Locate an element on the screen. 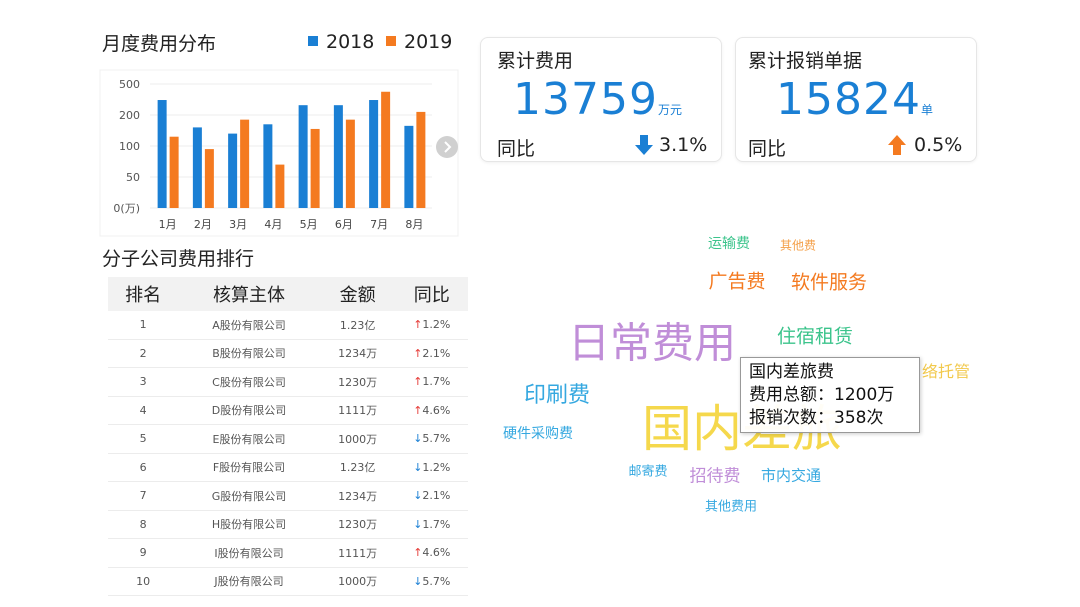 The image size is (1080, 607). table-cell: 10 is located at coordinates (143, 581).